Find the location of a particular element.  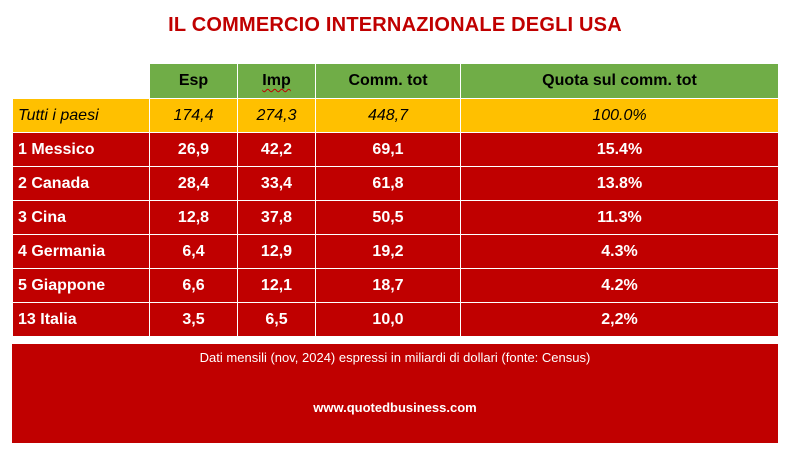

country-name: 3 Cina is located at coordinates (81, 217).